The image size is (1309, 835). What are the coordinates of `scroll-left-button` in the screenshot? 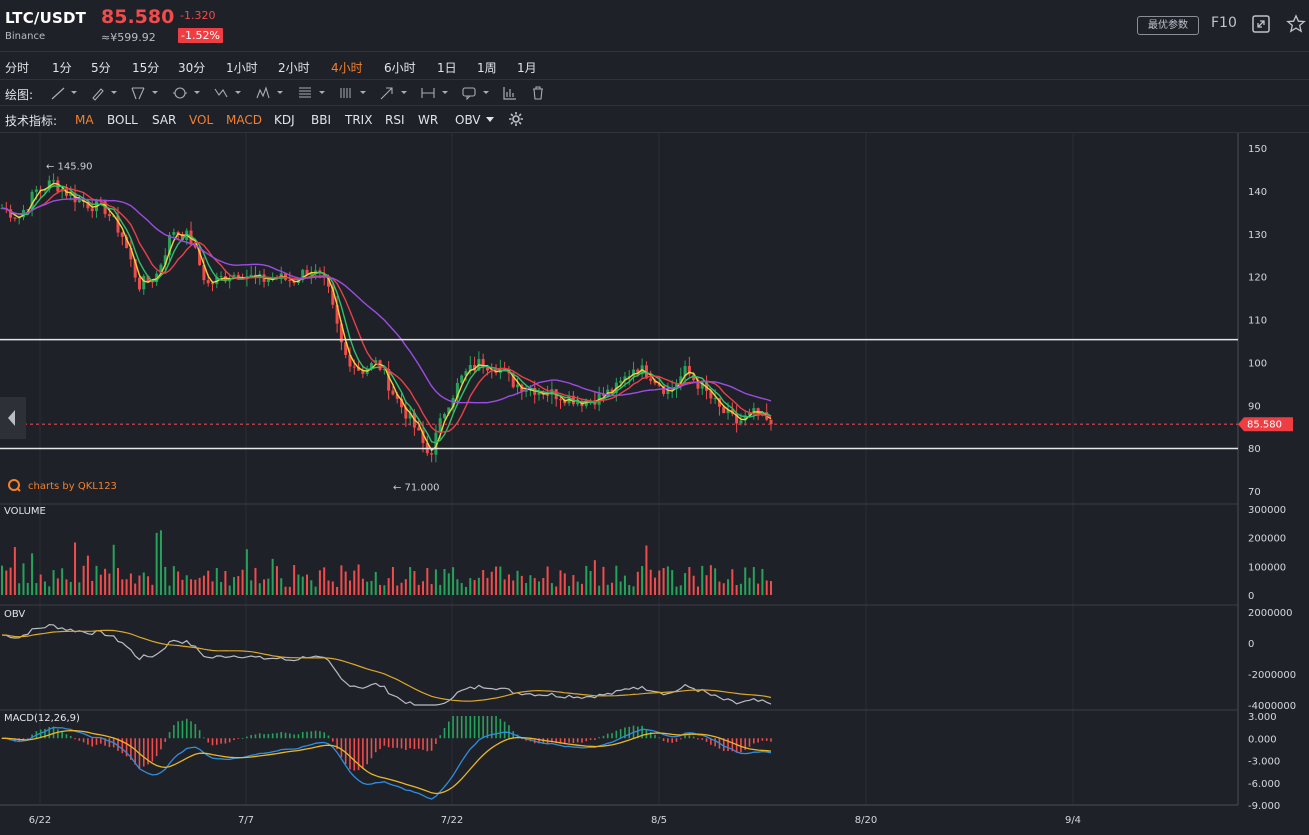 It's located at (13, 418).